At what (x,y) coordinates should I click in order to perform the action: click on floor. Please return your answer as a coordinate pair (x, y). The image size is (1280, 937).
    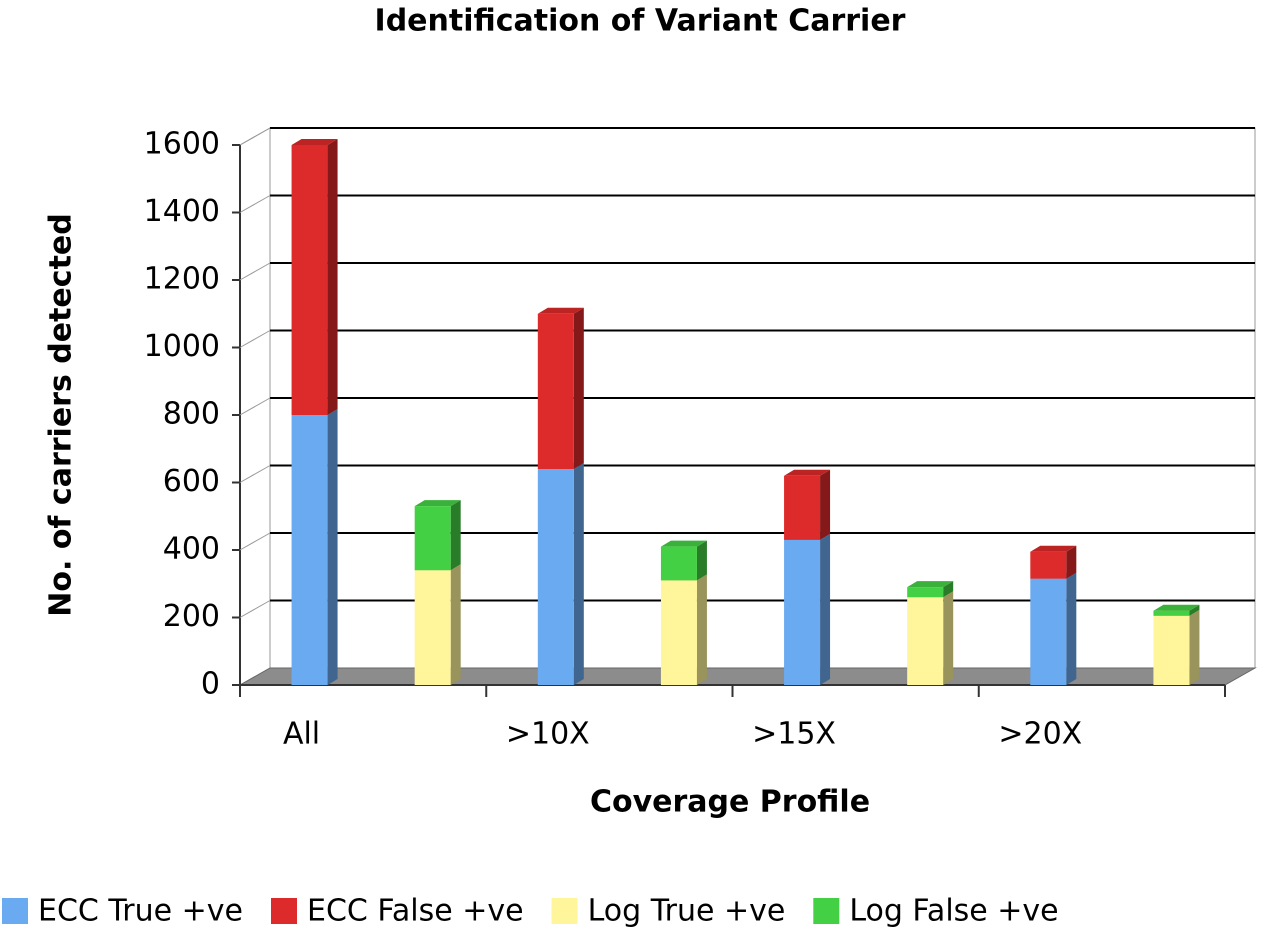
    Looking at the image, I should click on (747, 676).